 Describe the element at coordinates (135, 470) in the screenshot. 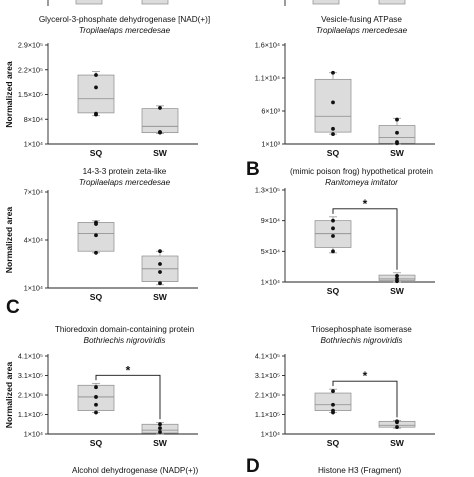

I see `clipped-title-alcohol-dehydrogenase: Alcohol dehydrogenase (NADP(+))` at that location.